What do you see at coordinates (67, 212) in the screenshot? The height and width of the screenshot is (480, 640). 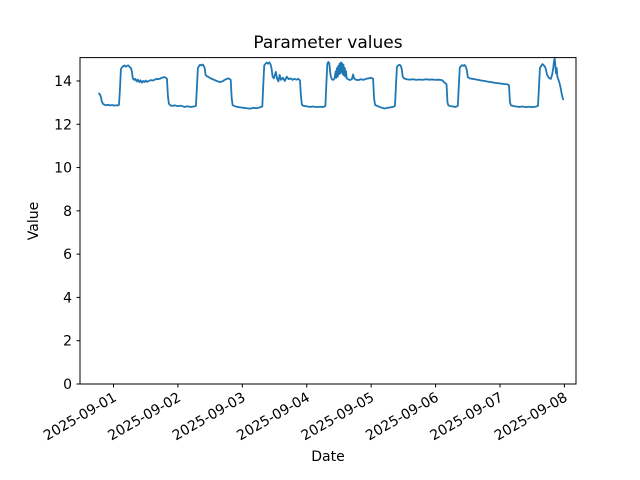 I see `y-tick-label: 8` at bounding box center [67, 212].